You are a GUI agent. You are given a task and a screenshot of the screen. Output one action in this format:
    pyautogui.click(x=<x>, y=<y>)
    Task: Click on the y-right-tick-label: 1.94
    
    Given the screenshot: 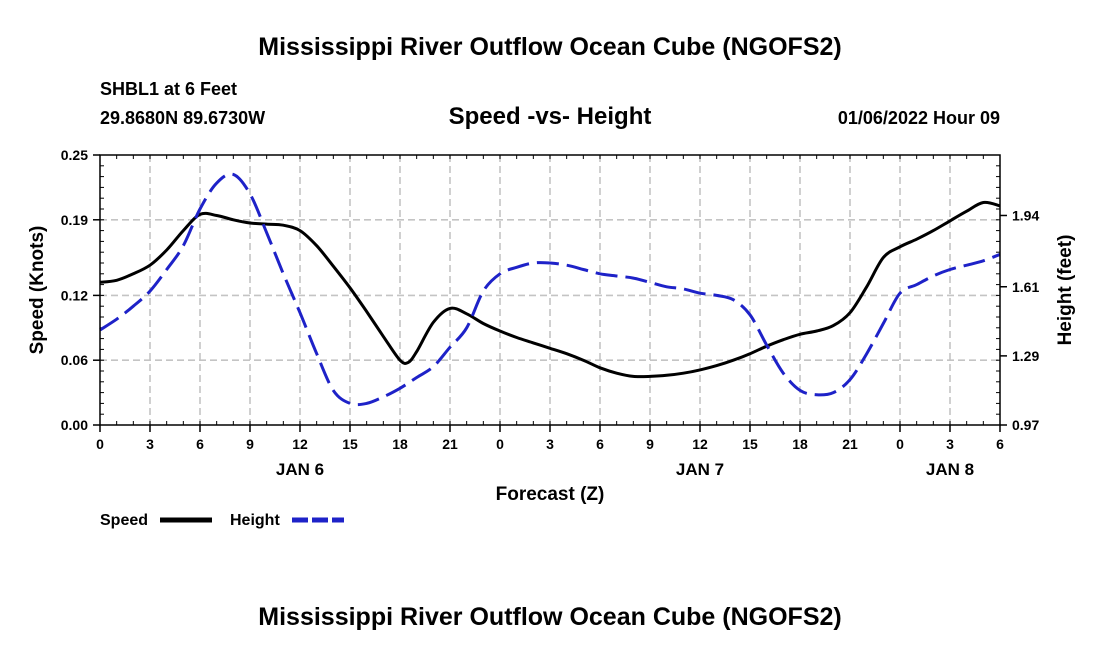 What is the action you would take?
    pyautogui.click(x=1025, y=215)
    